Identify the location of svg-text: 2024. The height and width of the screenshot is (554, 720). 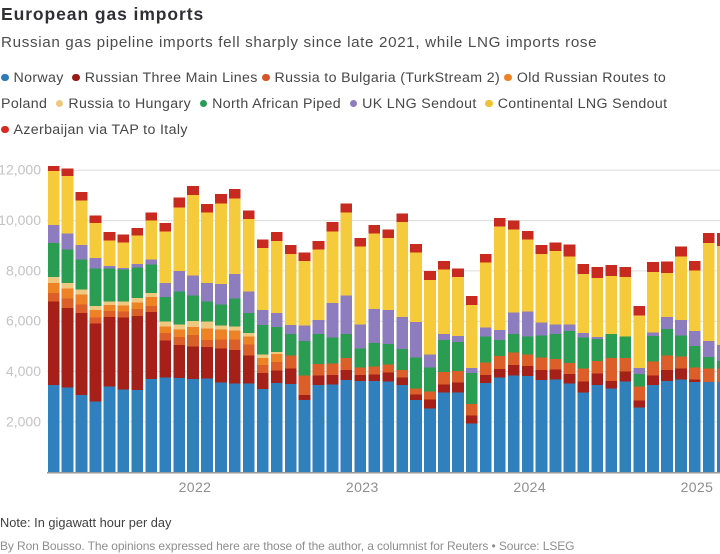
(529, 487).